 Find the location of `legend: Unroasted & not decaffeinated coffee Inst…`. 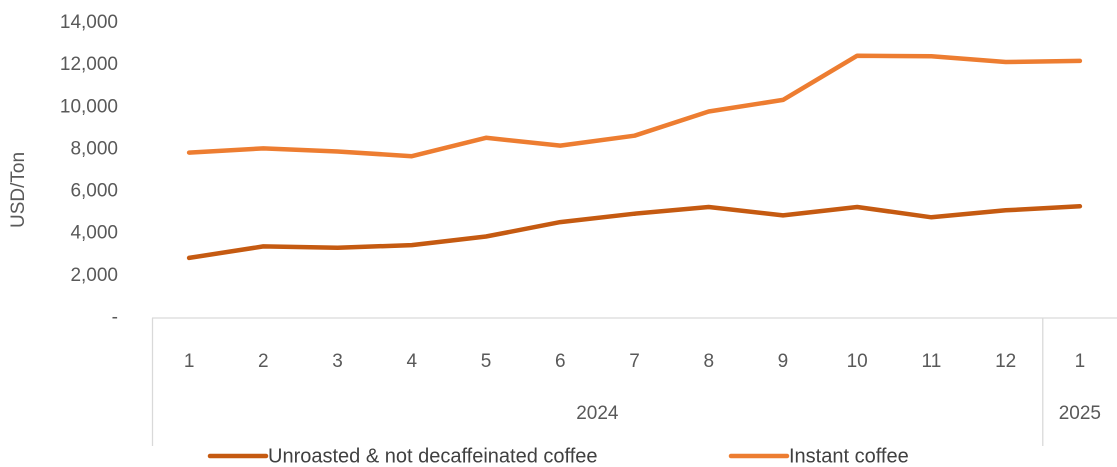

legend: Unroasted & not decaffeinated coffee Inst… is located at coordinates (558, 456).